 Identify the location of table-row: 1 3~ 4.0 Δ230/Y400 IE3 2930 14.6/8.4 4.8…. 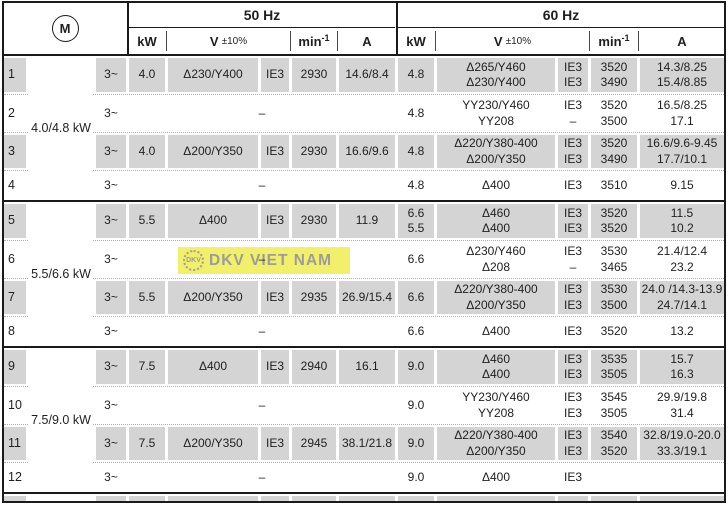
(364, 75).